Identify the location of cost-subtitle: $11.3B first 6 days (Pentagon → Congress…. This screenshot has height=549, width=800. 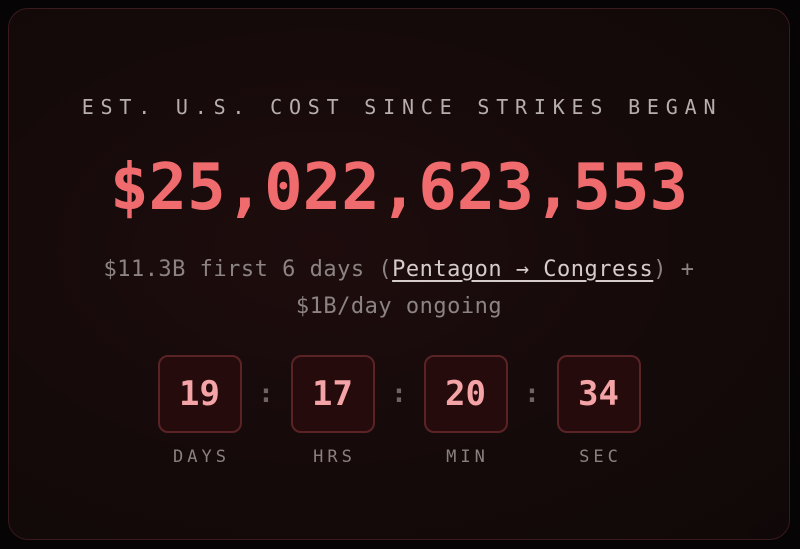
(399, 288).